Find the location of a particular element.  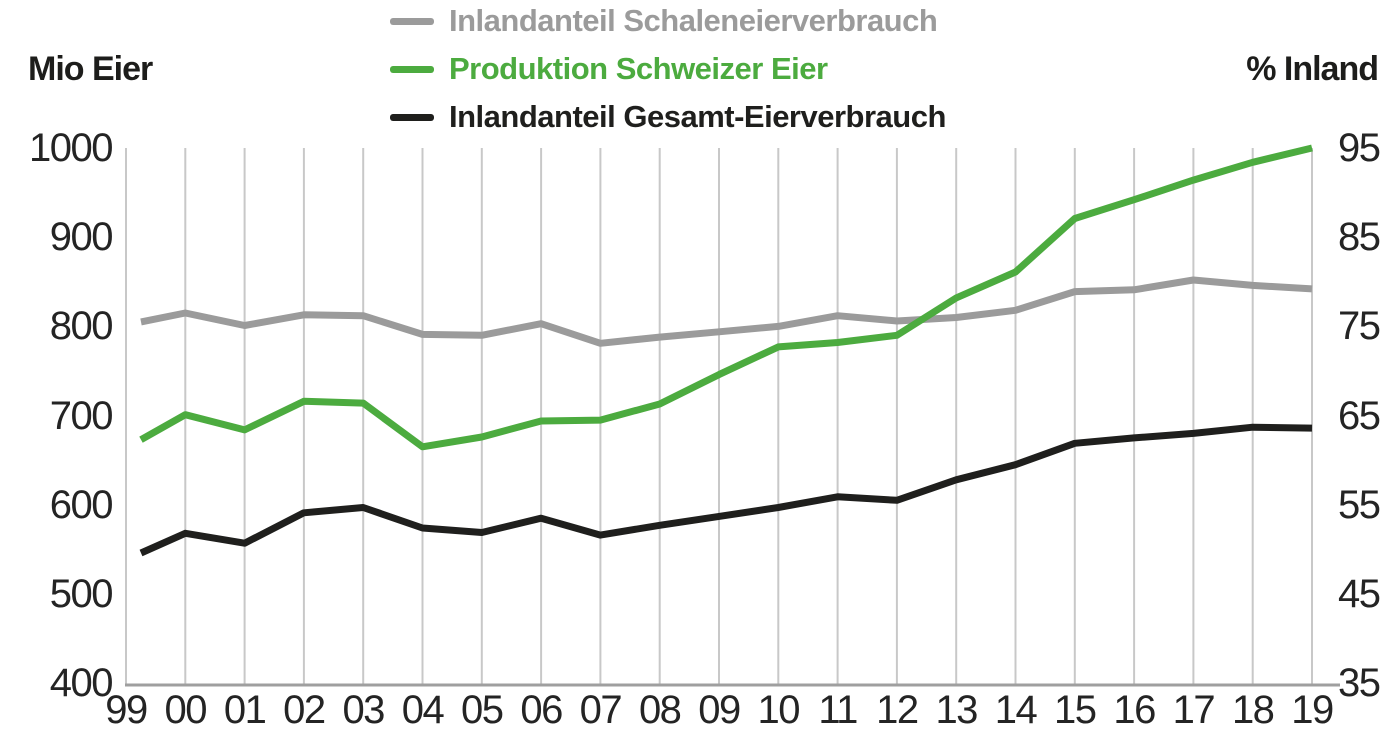

left-axis-tick-label: 900 is located at coordinates (81, 237).